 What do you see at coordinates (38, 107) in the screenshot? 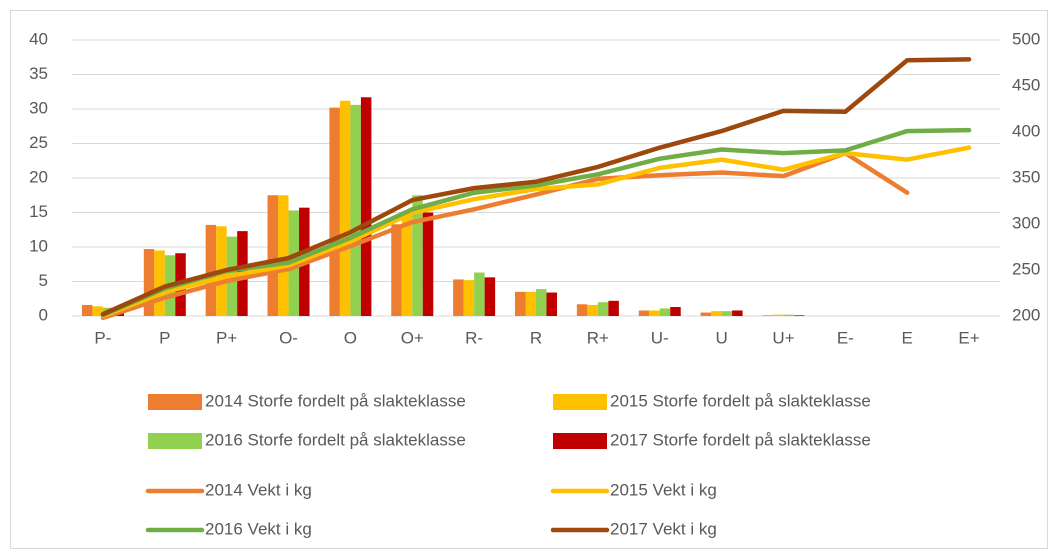
I see `y-tick-label: 30` at bounding box center [38, 107].